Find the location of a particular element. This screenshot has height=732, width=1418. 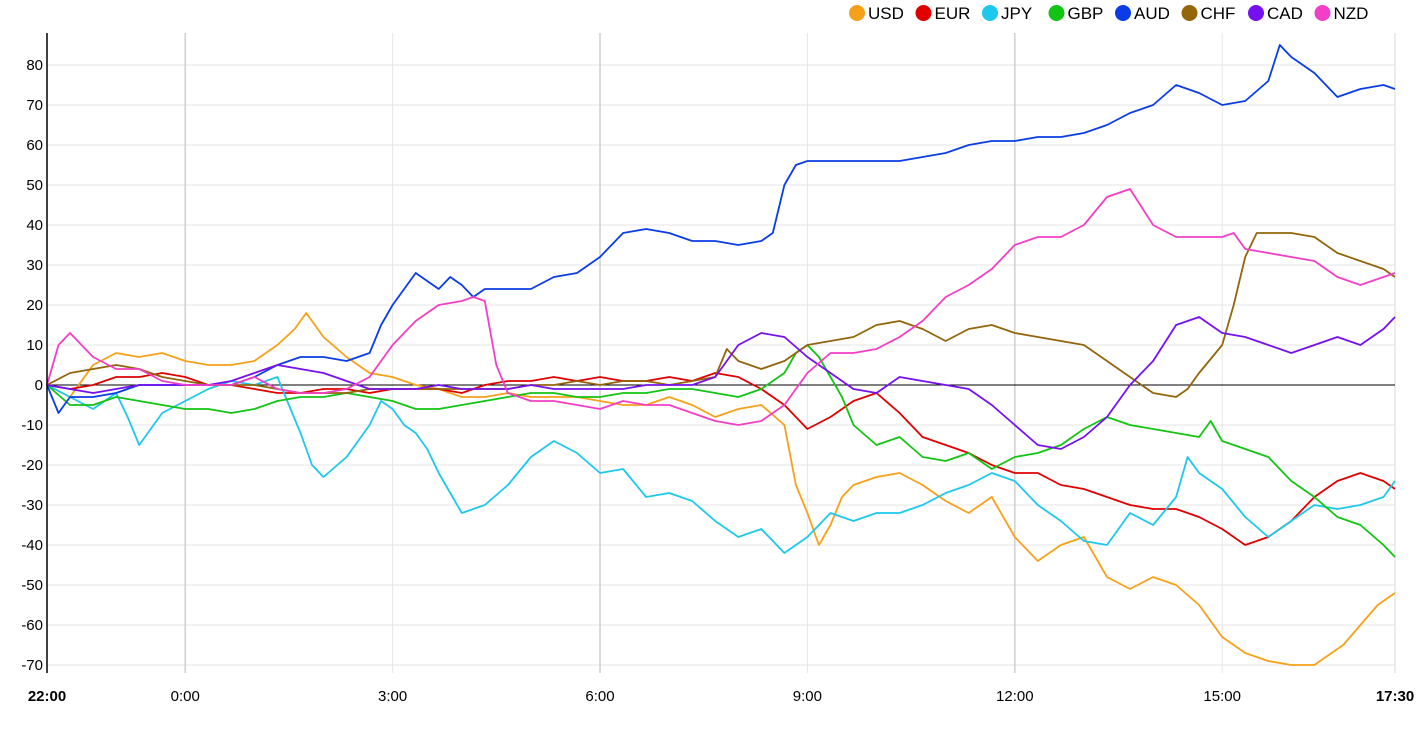

legend-label: CHF is located at coordinates (1218, 13).